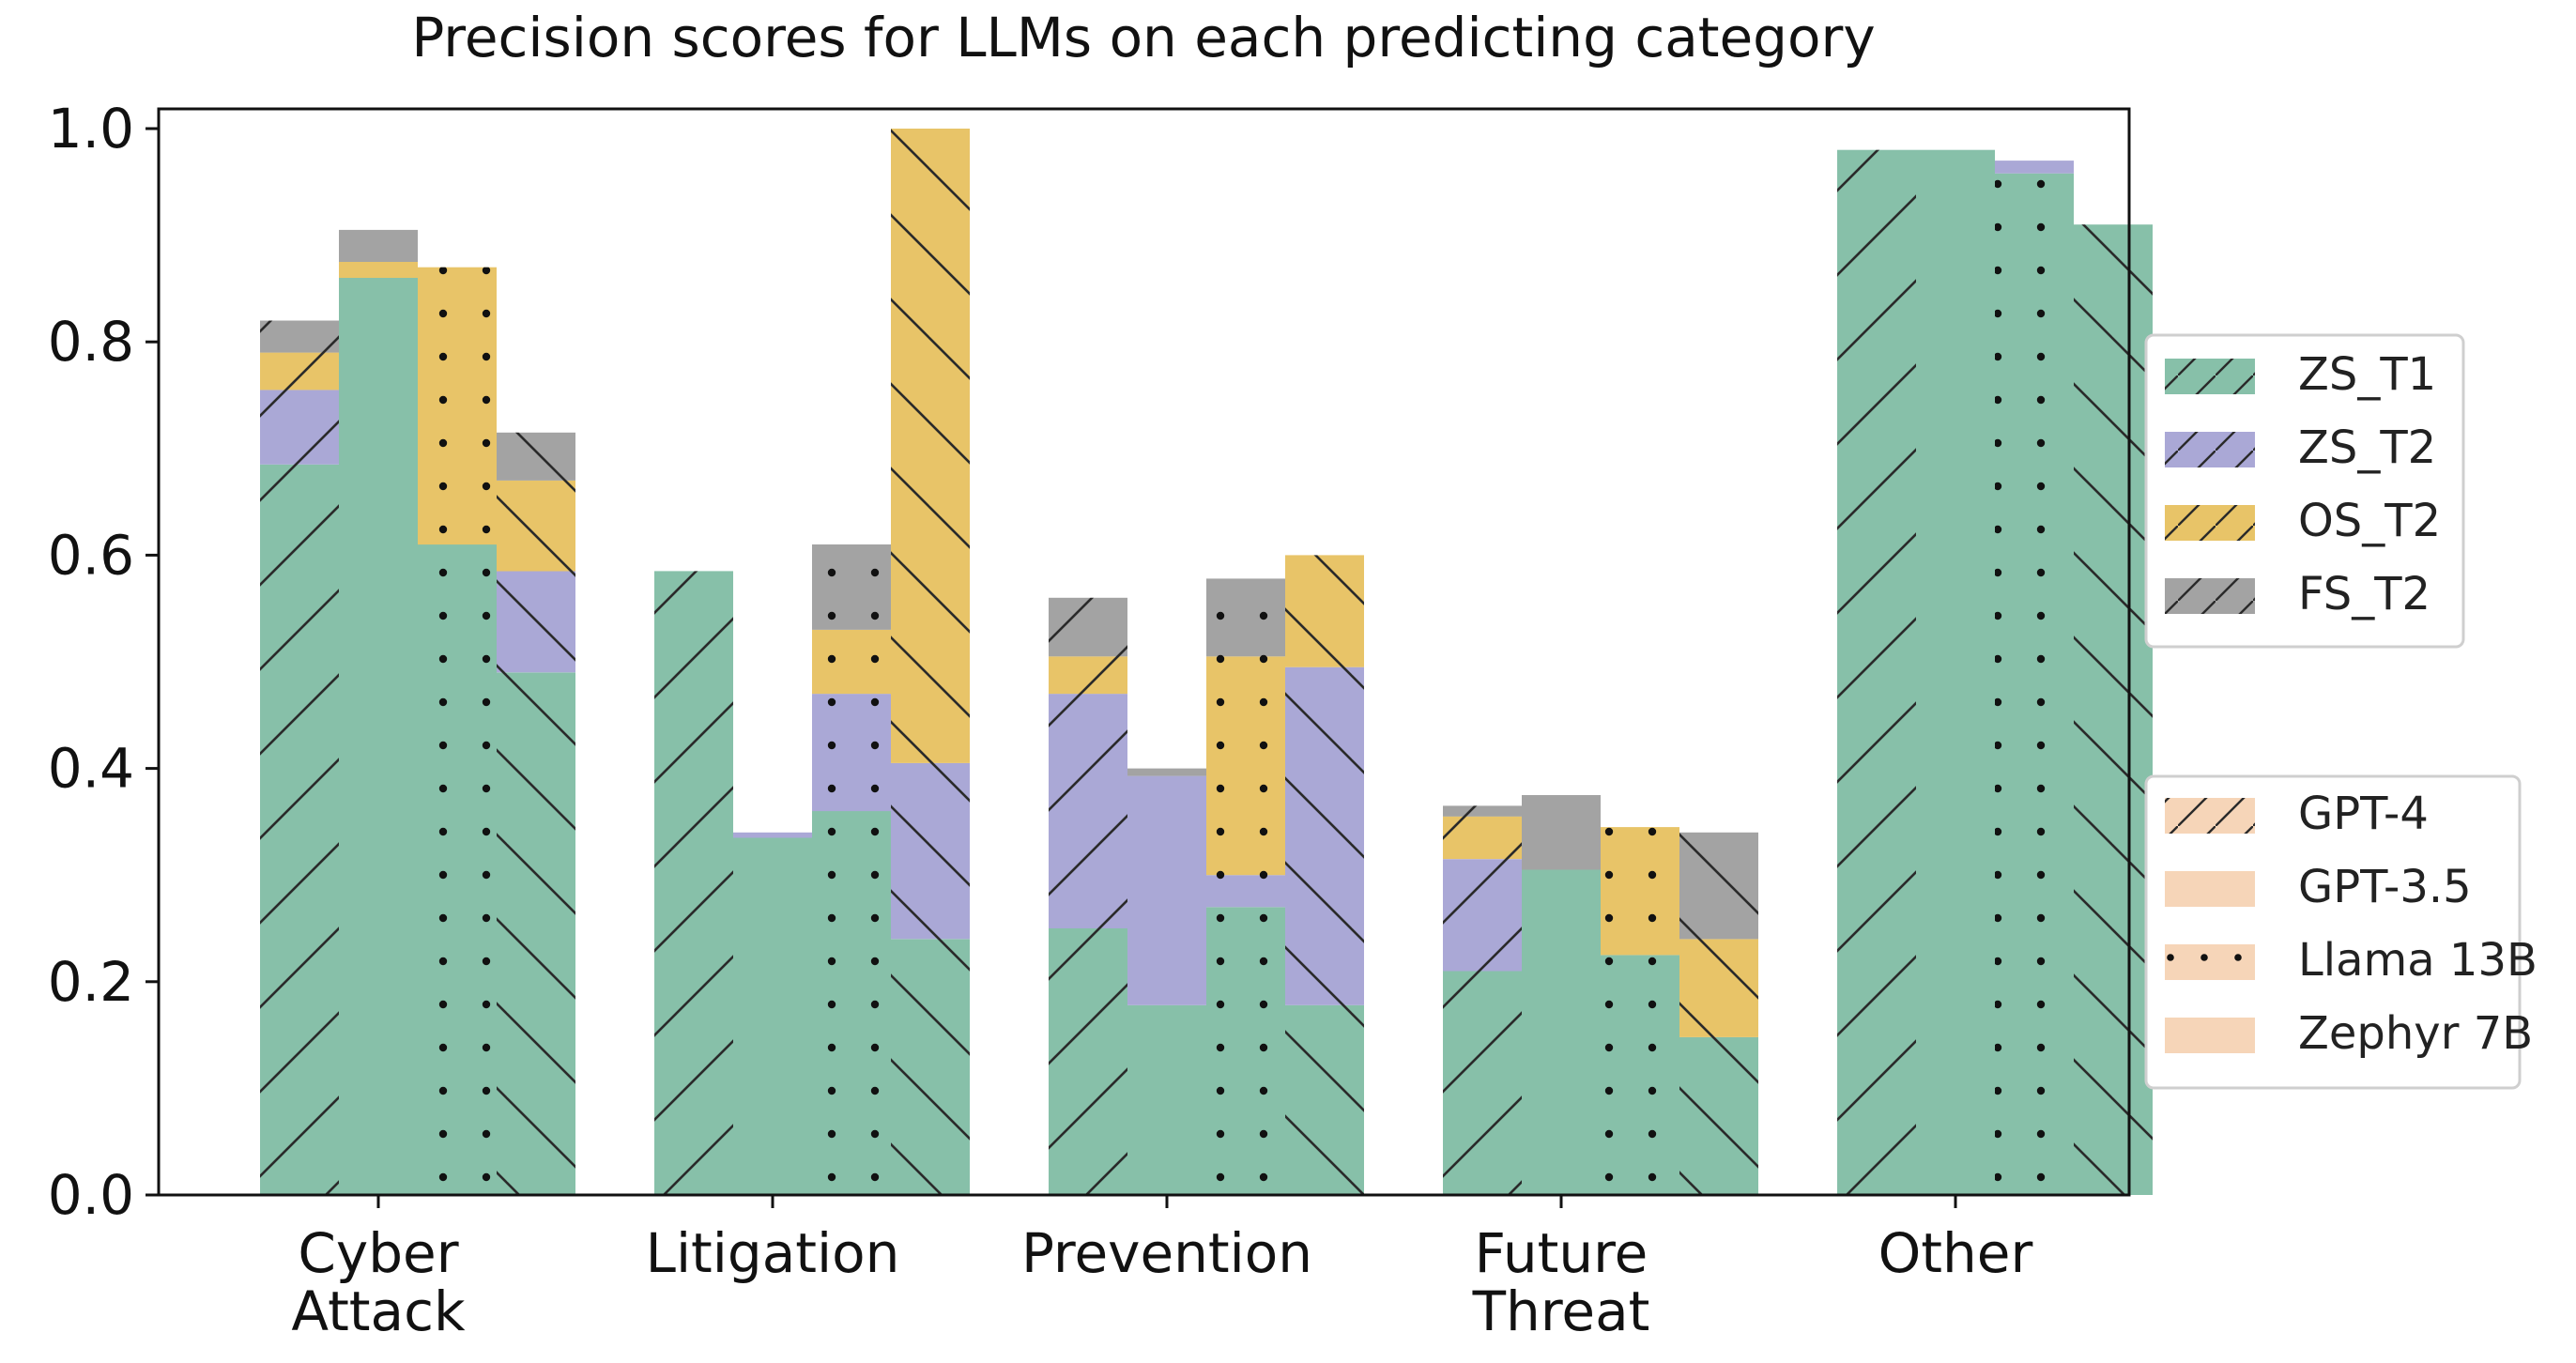 This screenshot has height=1363, width=2576. I want to click on legend-label-zephyr-7b: Zephyr 7B, so click(2416, 1033).